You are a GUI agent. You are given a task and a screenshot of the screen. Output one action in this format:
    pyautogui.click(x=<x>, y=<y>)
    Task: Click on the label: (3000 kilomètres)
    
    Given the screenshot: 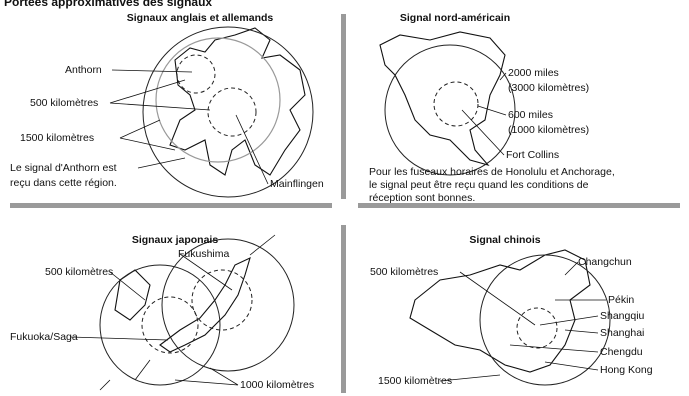 What is the action you would take?
    pyautogui.click(x=548, y=88)
    